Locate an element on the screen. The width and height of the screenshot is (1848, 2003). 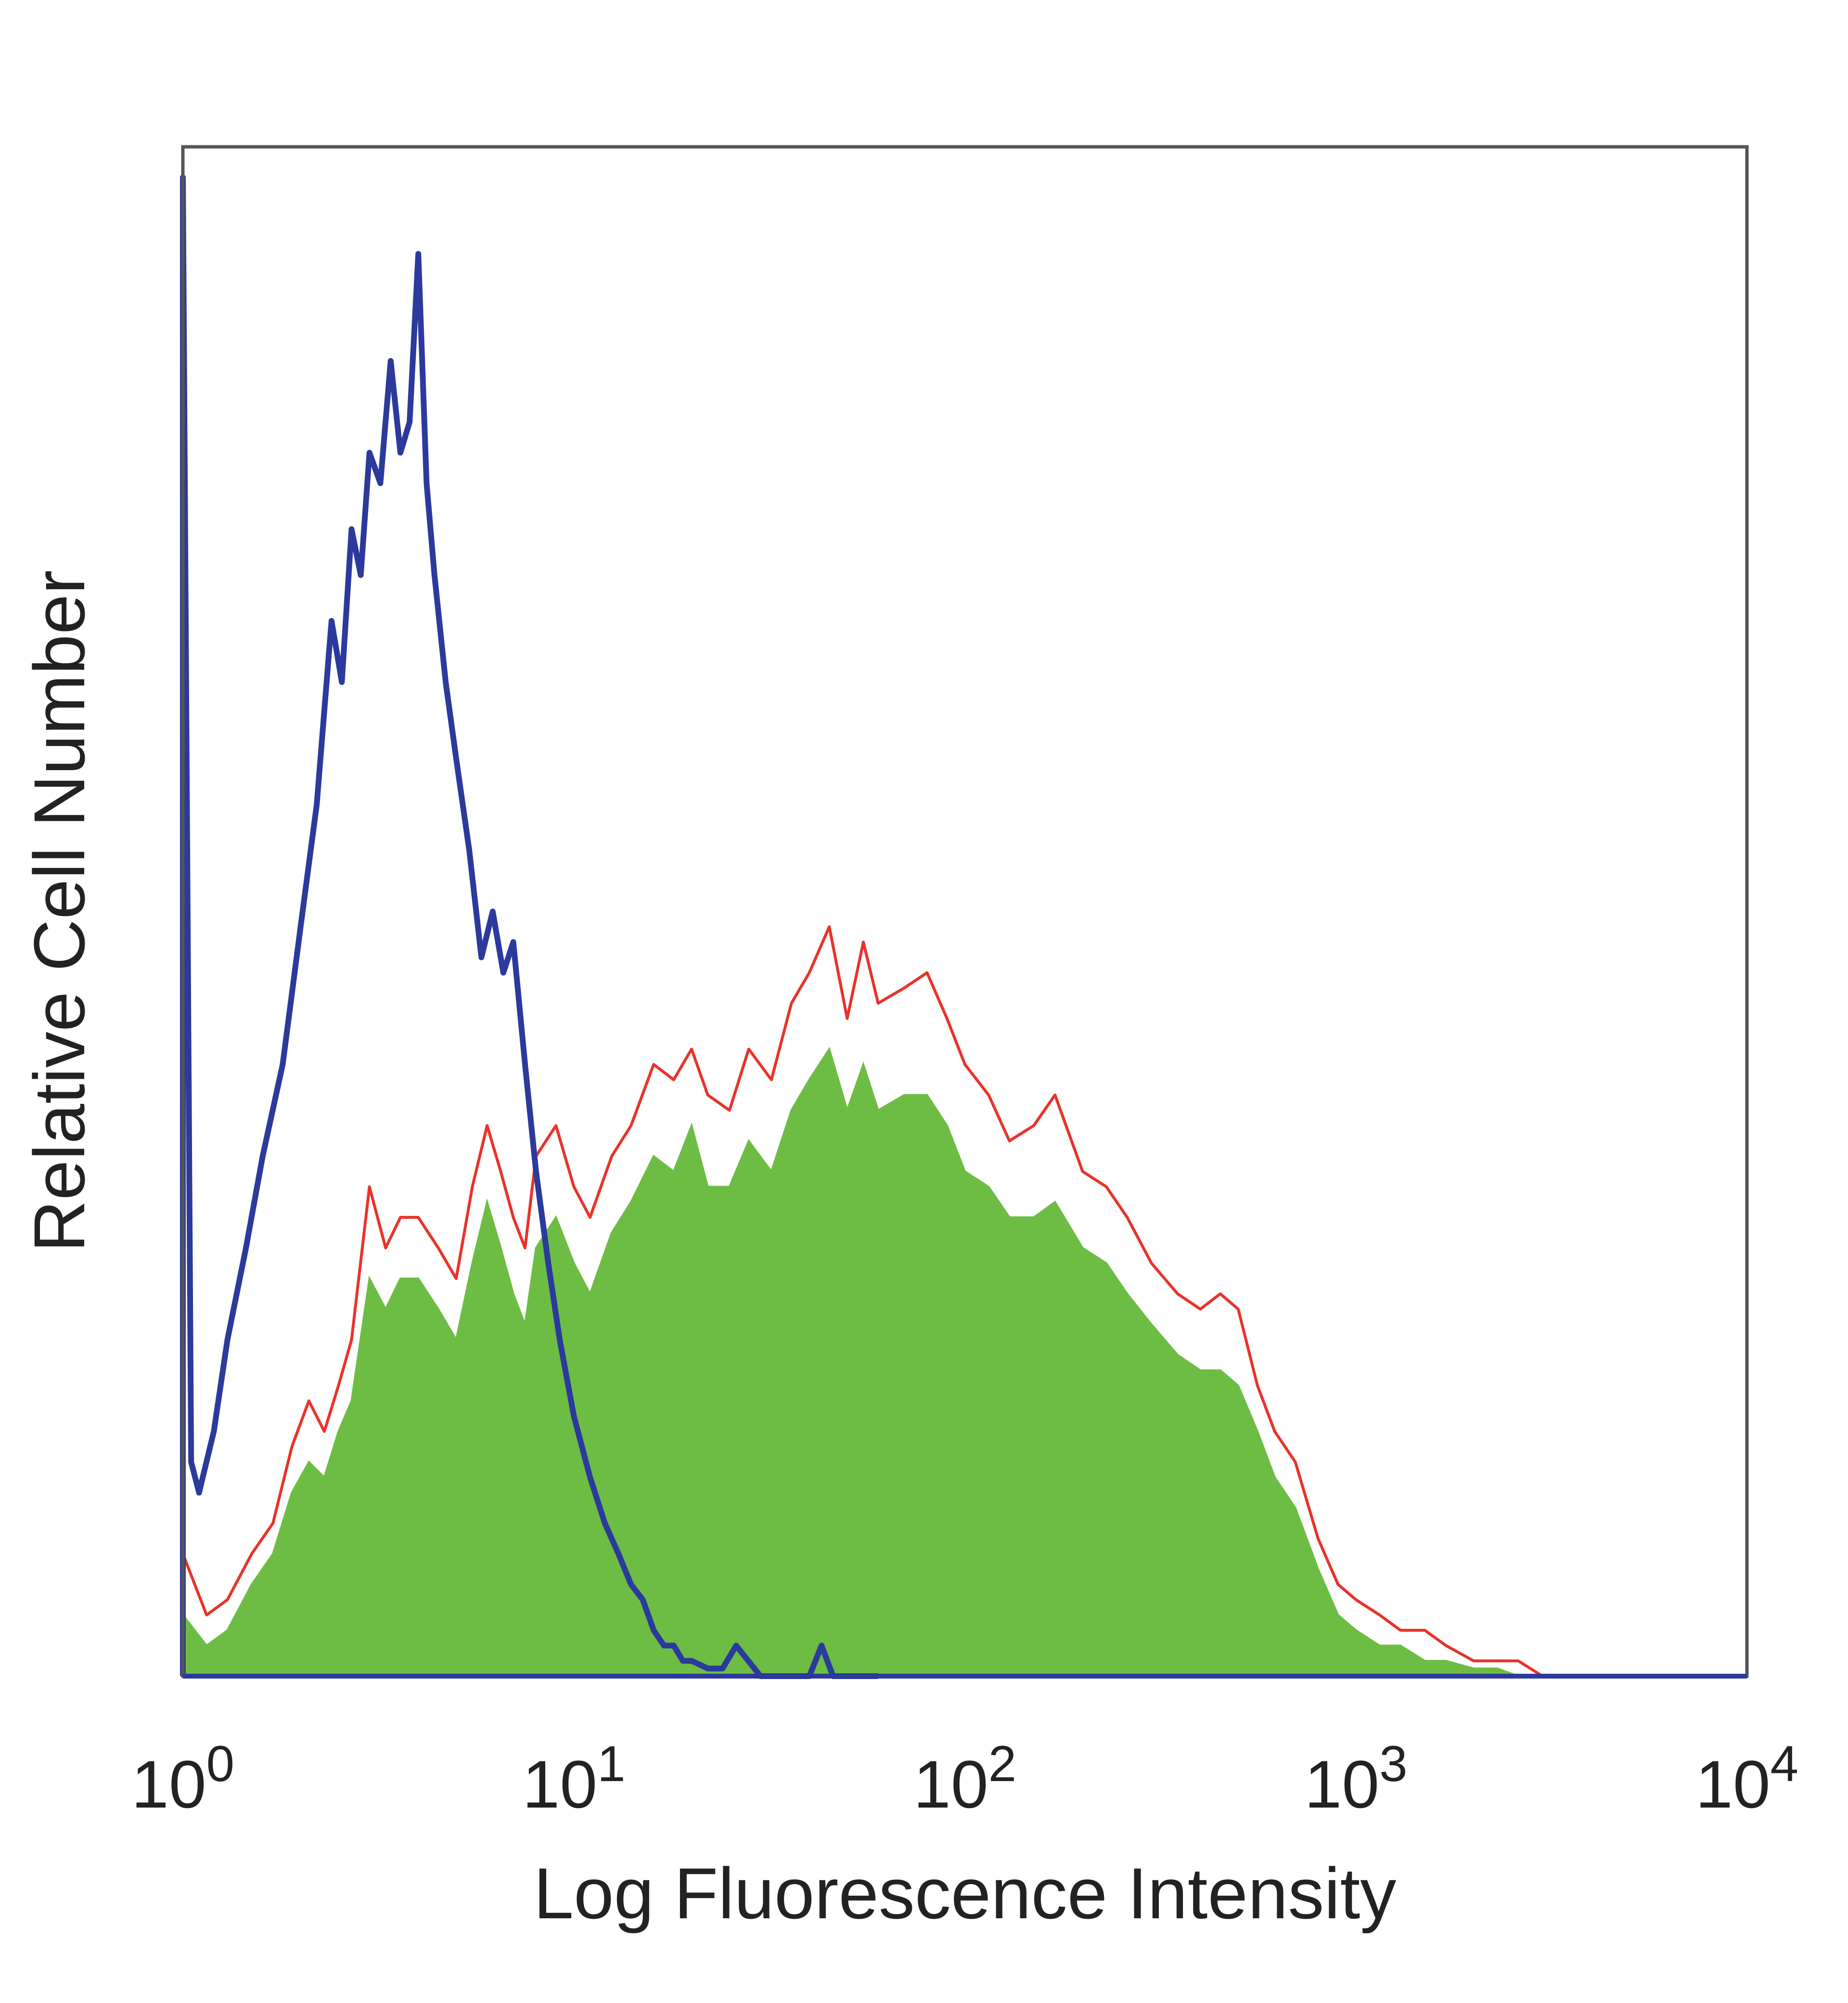
x-tick-label-2: 10² is located at coordinates (964, 1779).